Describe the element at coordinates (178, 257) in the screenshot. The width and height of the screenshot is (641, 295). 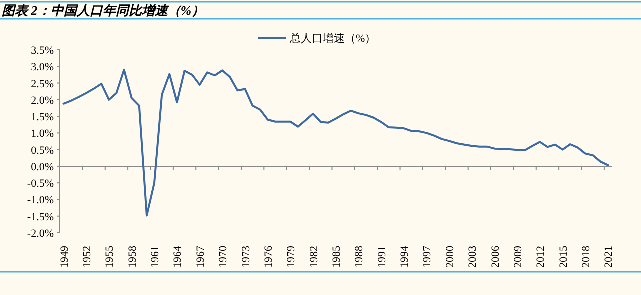
I see `x-tick-label: 1964` at that location.